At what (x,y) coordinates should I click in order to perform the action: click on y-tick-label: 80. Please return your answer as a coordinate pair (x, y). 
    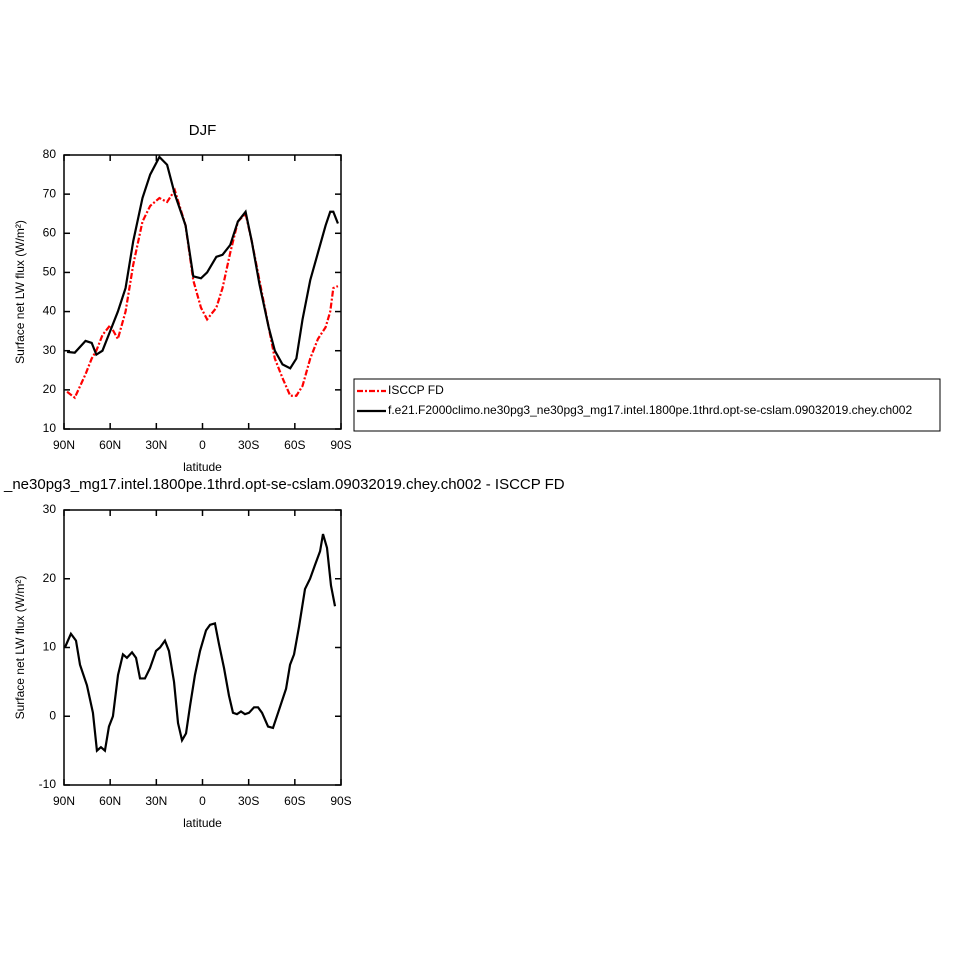
    Looking at the image, I should click on (50, 154).